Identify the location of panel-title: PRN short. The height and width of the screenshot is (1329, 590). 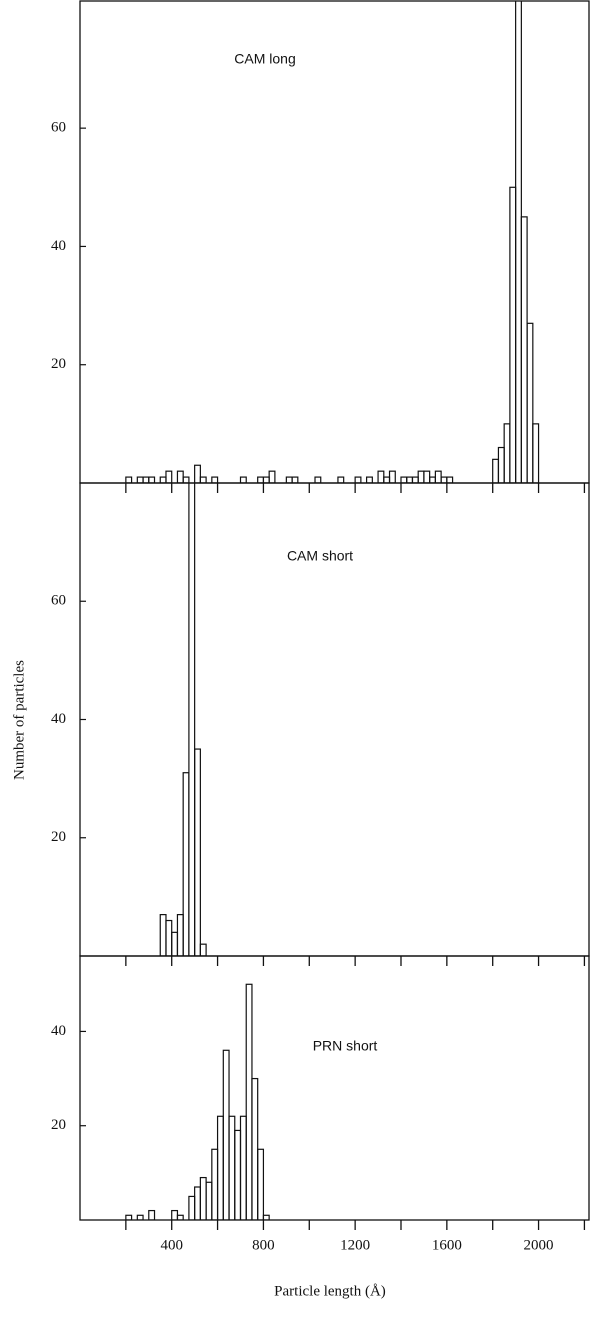
(345, 1046).